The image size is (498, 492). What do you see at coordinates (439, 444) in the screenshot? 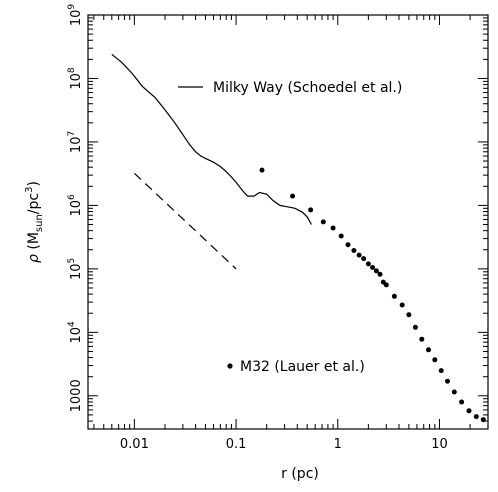
I see `x-tick-label: 10` at bounding box center [439, 444].